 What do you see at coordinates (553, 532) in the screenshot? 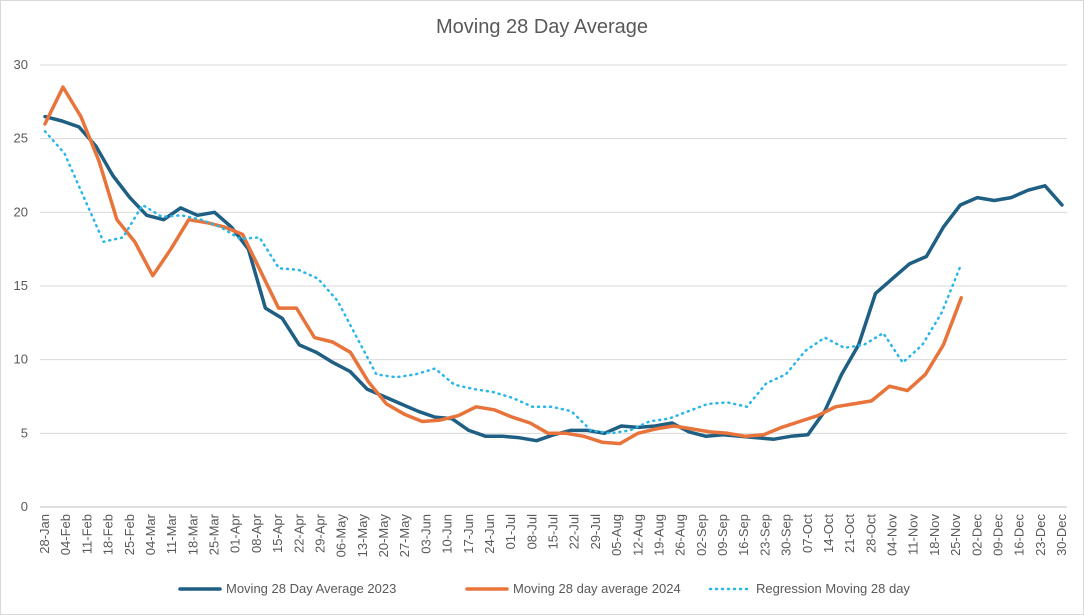
I see `x-tick-label: 15-Jul` at bounding box center [553, 532].